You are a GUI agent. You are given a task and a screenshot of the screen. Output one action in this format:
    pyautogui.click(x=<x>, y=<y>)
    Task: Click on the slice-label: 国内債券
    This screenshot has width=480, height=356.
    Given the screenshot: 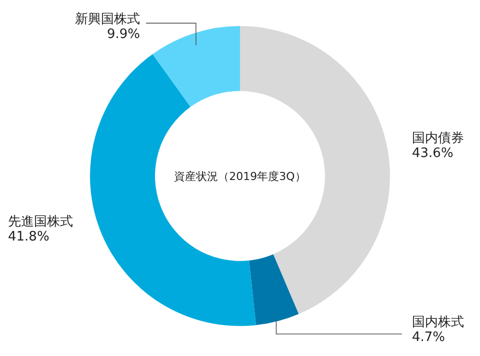 What is the action you would take?
    pyautogui.click(x=438, y=138)
    